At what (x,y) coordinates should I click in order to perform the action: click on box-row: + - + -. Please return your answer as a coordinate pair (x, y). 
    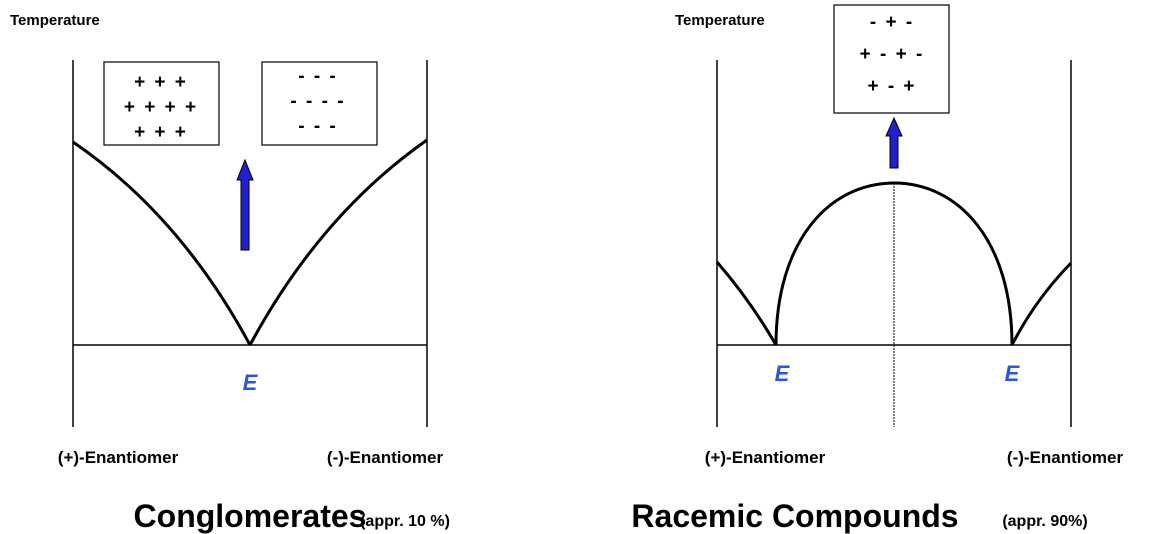
    Looking at the image, I should click on (892, 54).